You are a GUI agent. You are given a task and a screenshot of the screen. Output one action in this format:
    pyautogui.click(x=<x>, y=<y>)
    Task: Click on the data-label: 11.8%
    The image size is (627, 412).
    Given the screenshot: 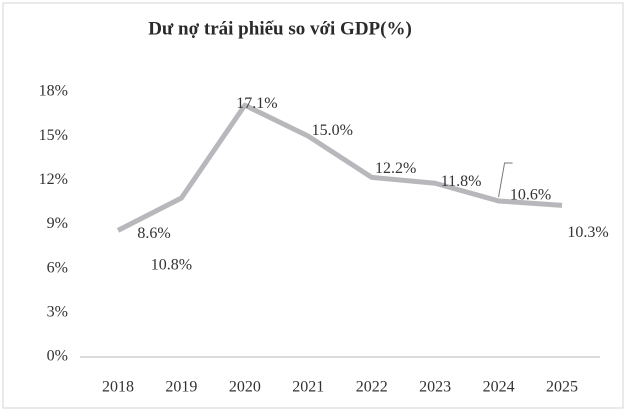 What is the action you would take?
    pyautogui.click(x=461, y=181)
    